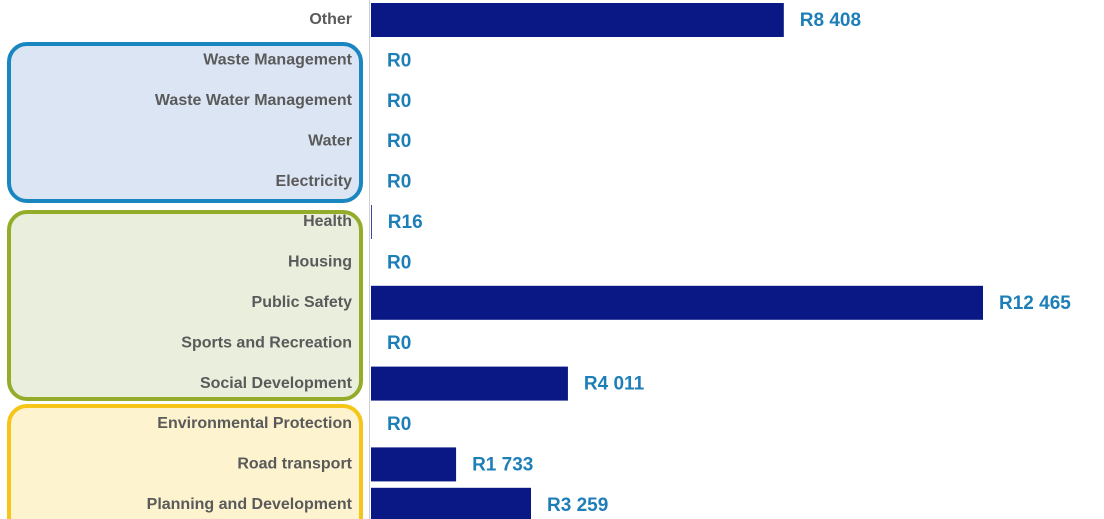  Describe the element at coordinates (577, 505) in the screenshot. I see `value-label: R3 259` at that location.